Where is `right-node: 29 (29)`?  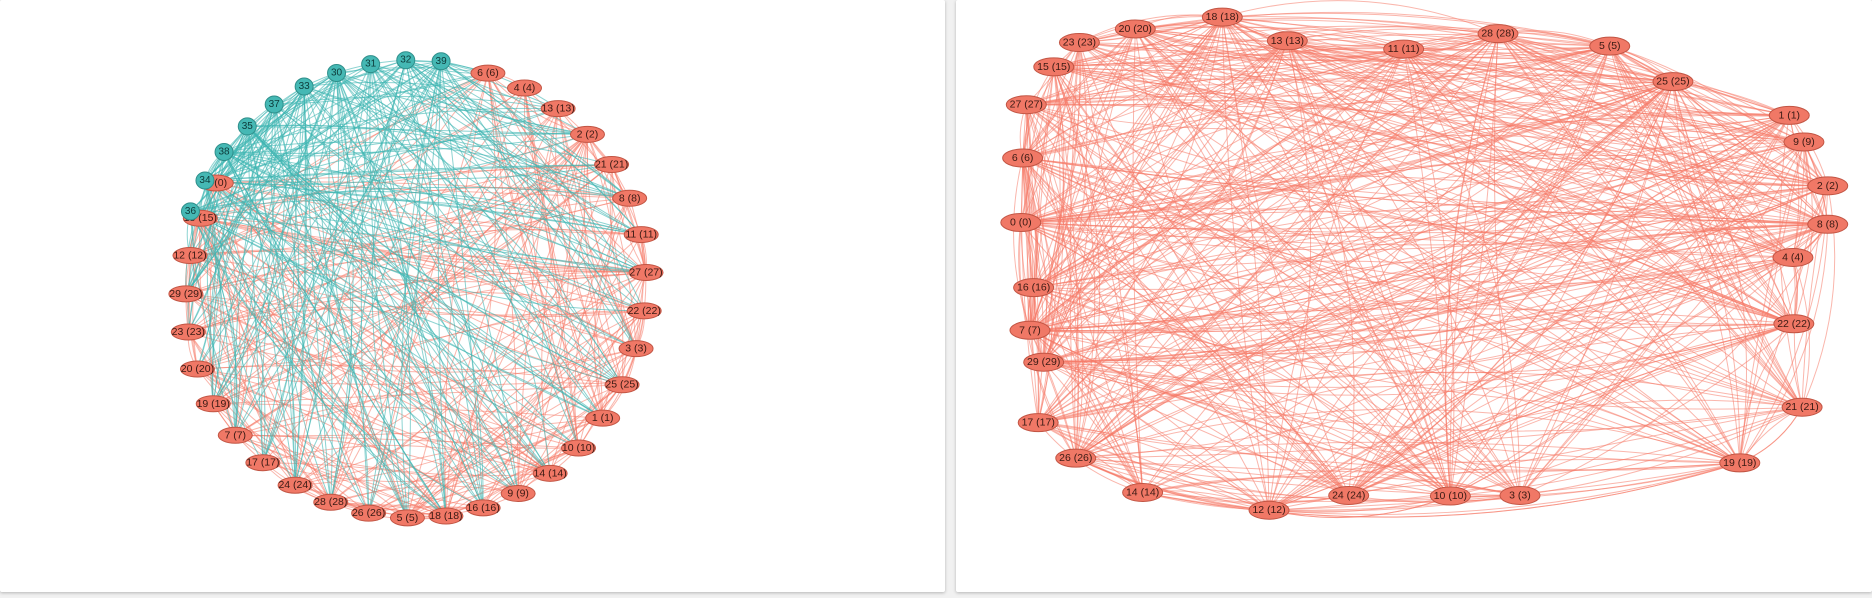
right-node: 29 (29) is located at coordinates (1044, 362).